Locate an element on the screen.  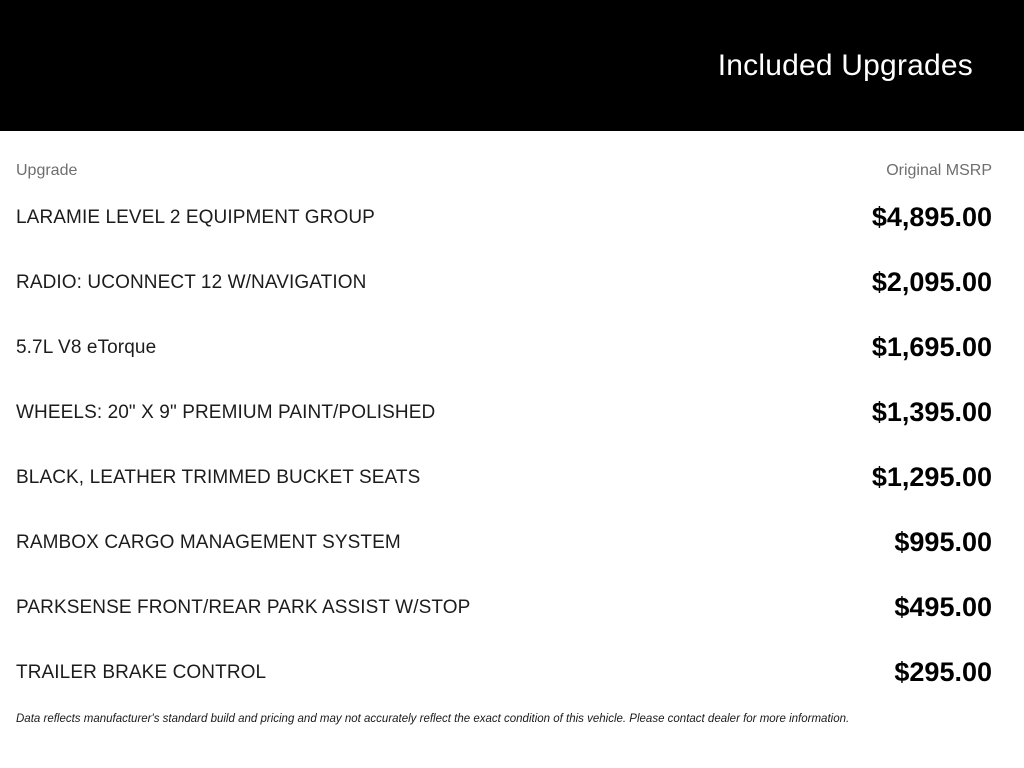
table-row: LARAMIE LEVEL 2 EQUIPMENT GROUP $4,895.00 is located at coordinates (504, 217).